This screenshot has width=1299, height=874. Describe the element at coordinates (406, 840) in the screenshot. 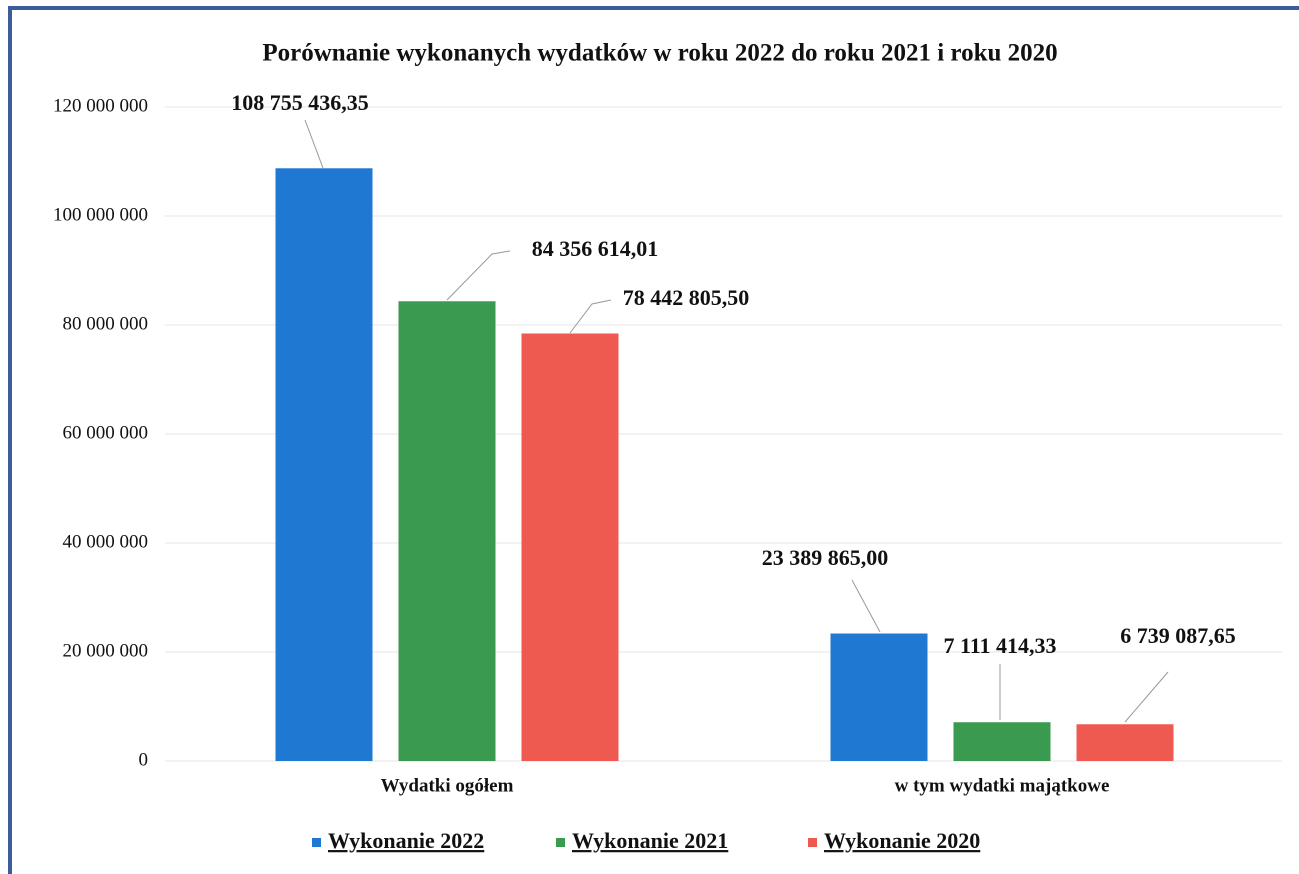

I see `legend-label: Wykonanie 2022` at that location.